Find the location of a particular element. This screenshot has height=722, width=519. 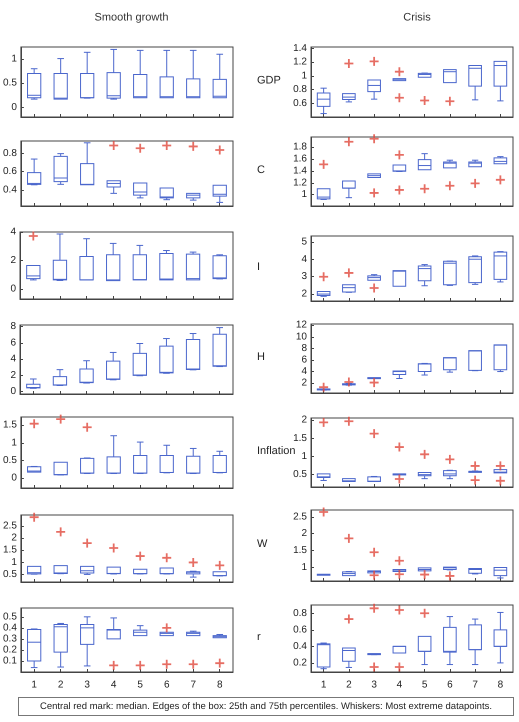

y-tick-label: 10 is located at coordinates (302, 336).